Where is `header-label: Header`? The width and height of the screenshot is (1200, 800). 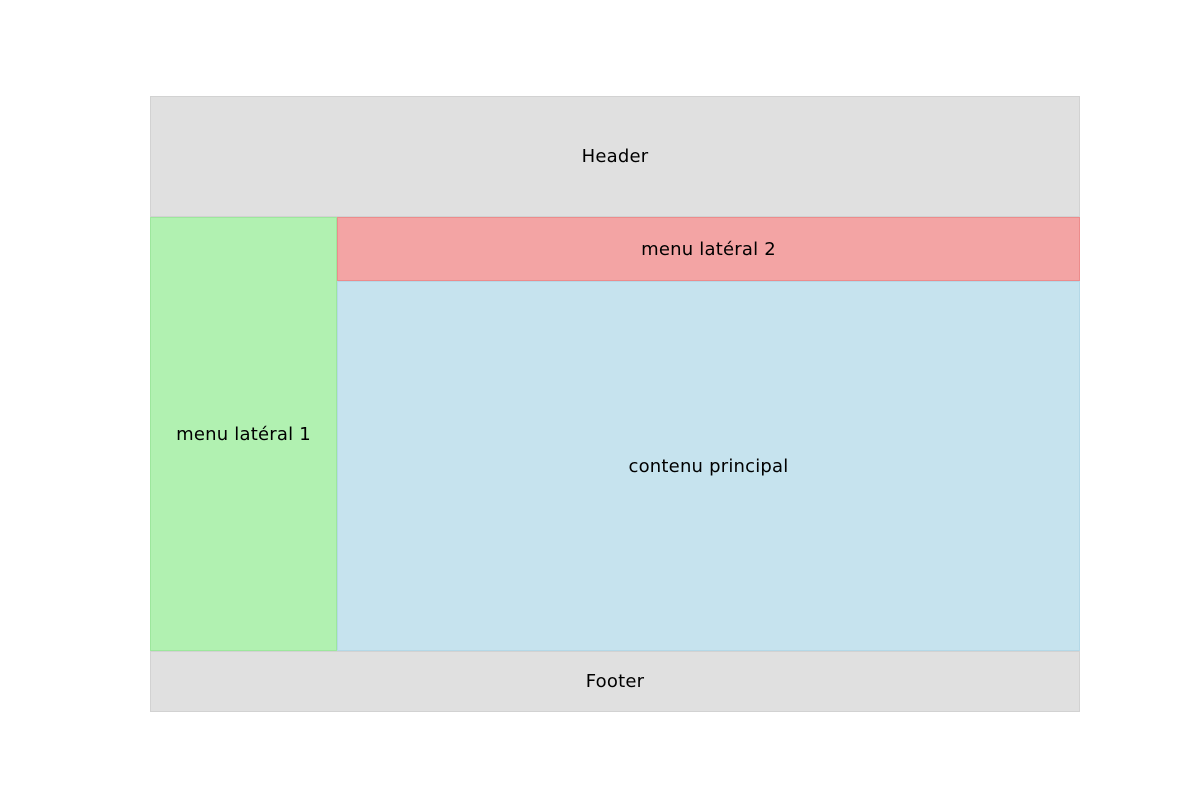 header-label: Header is located at coordinates (615, 156).